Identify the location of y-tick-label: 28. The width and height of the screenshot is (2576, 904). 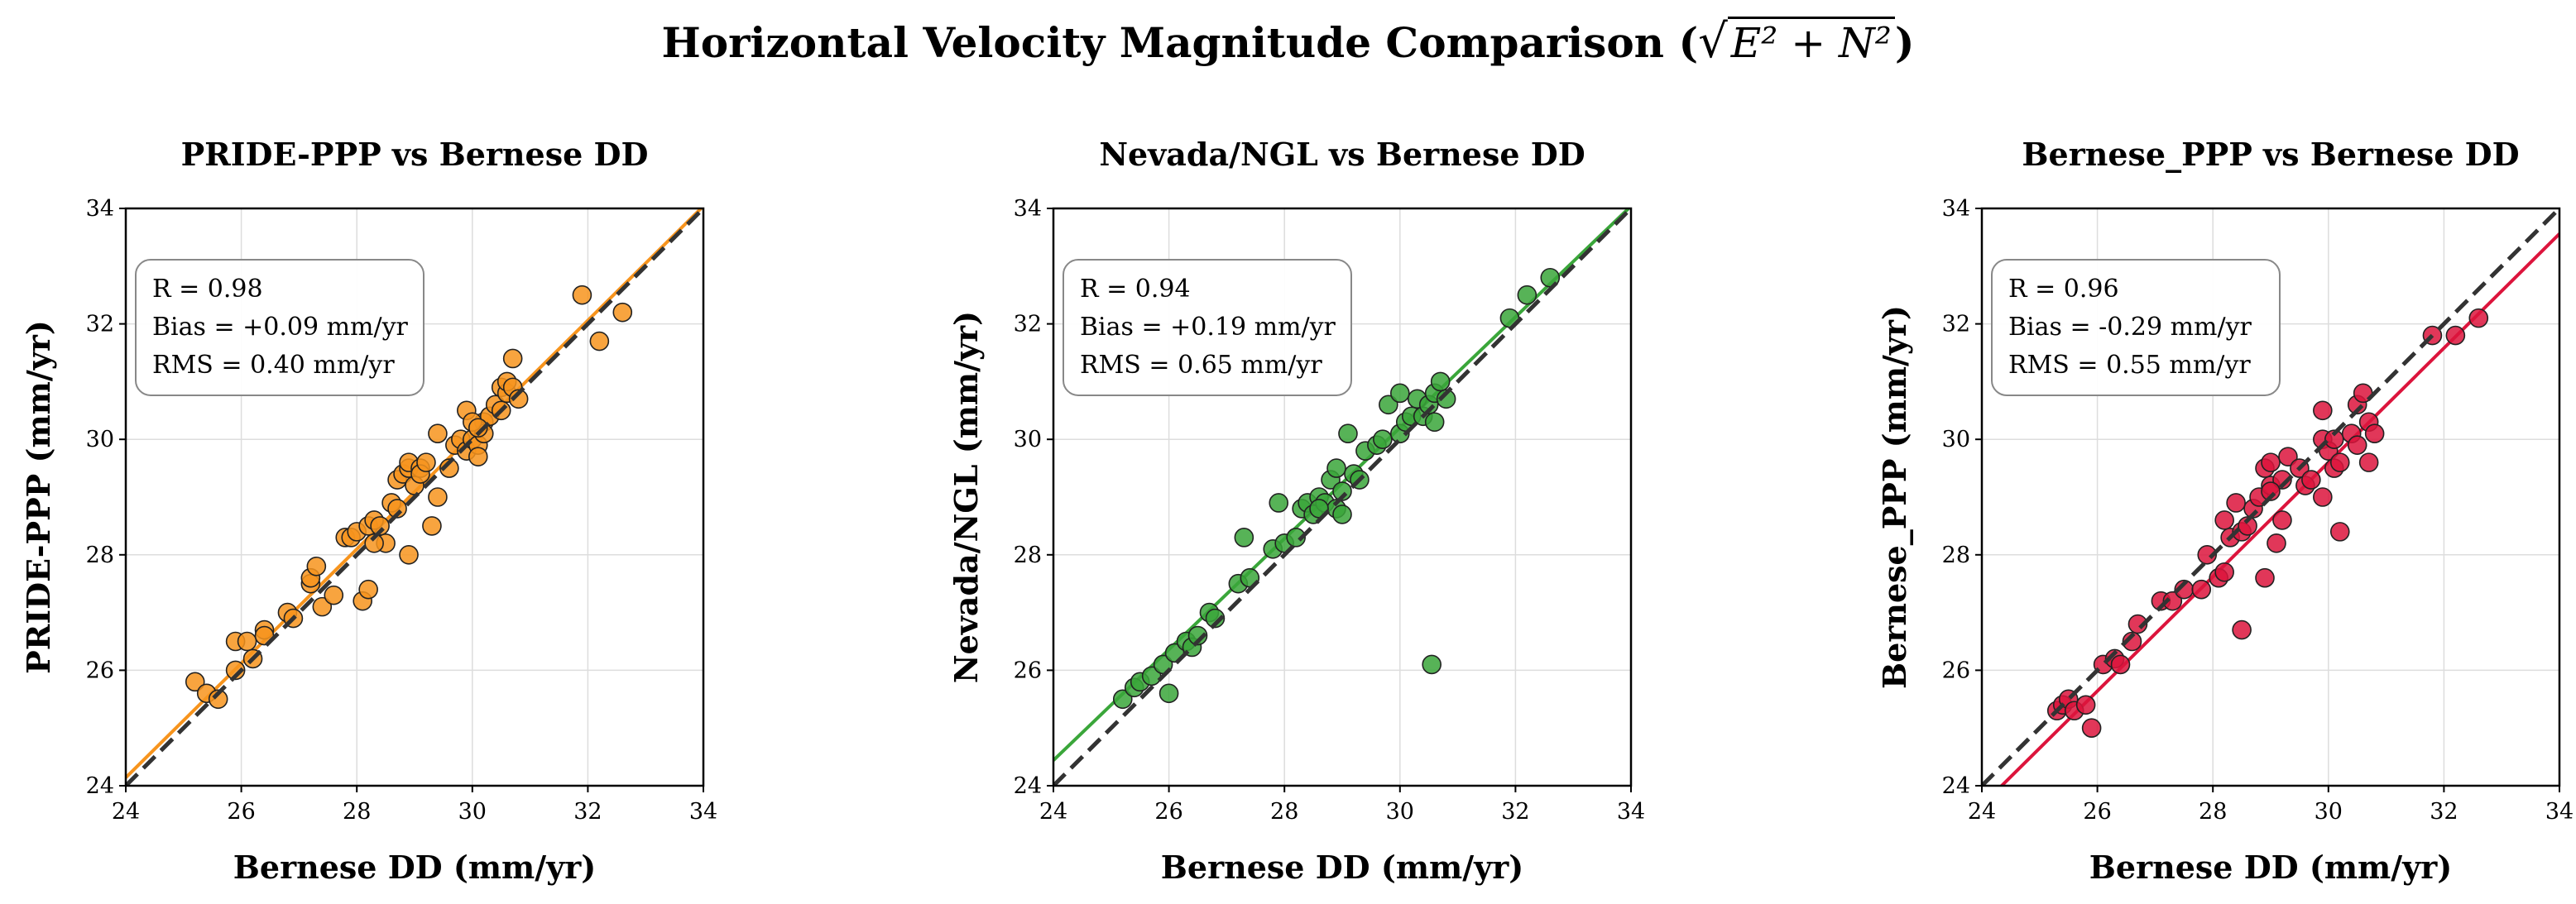
(1956, 555).